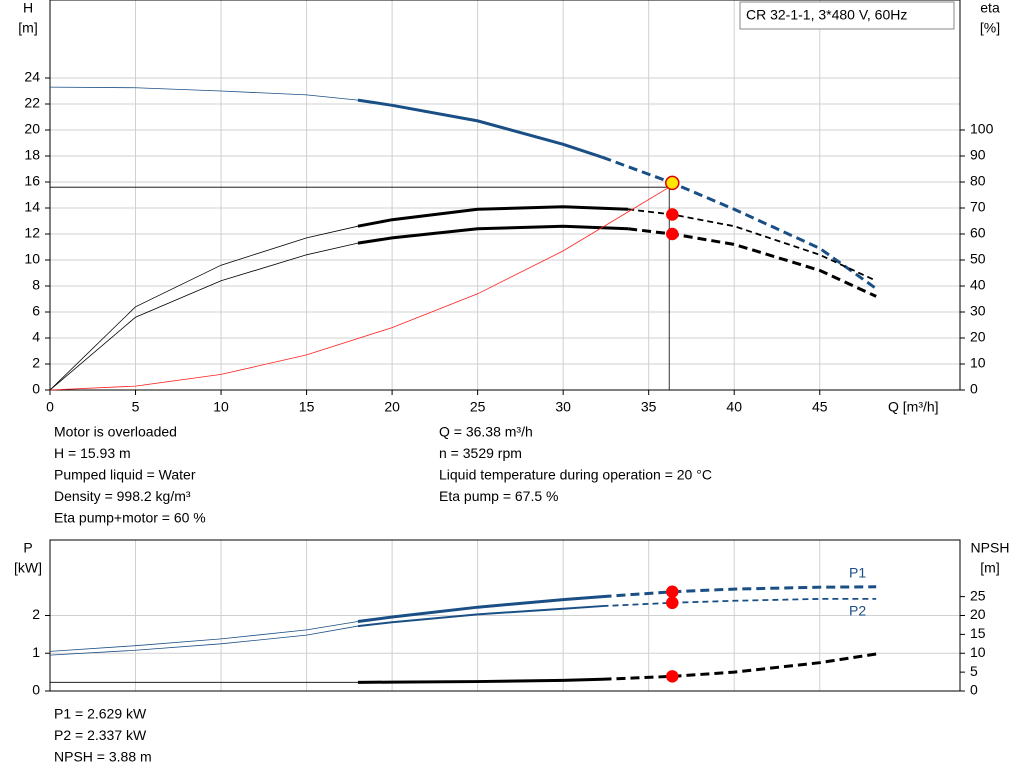 This screenshot has height=781, width=1024. What do you see at coordinates (498, 496) in the screenshot?
I see `info-text: Eta pump = 67.5 %` at bounding box center [498, 496].